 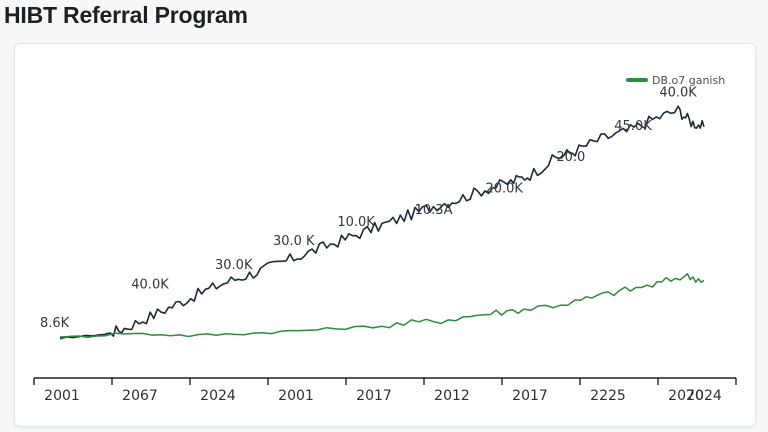 What do you see at coordinates (633, 126) in the screenshot?
I see `data-annotation: 45.0K` at bounding box center [633, 126].